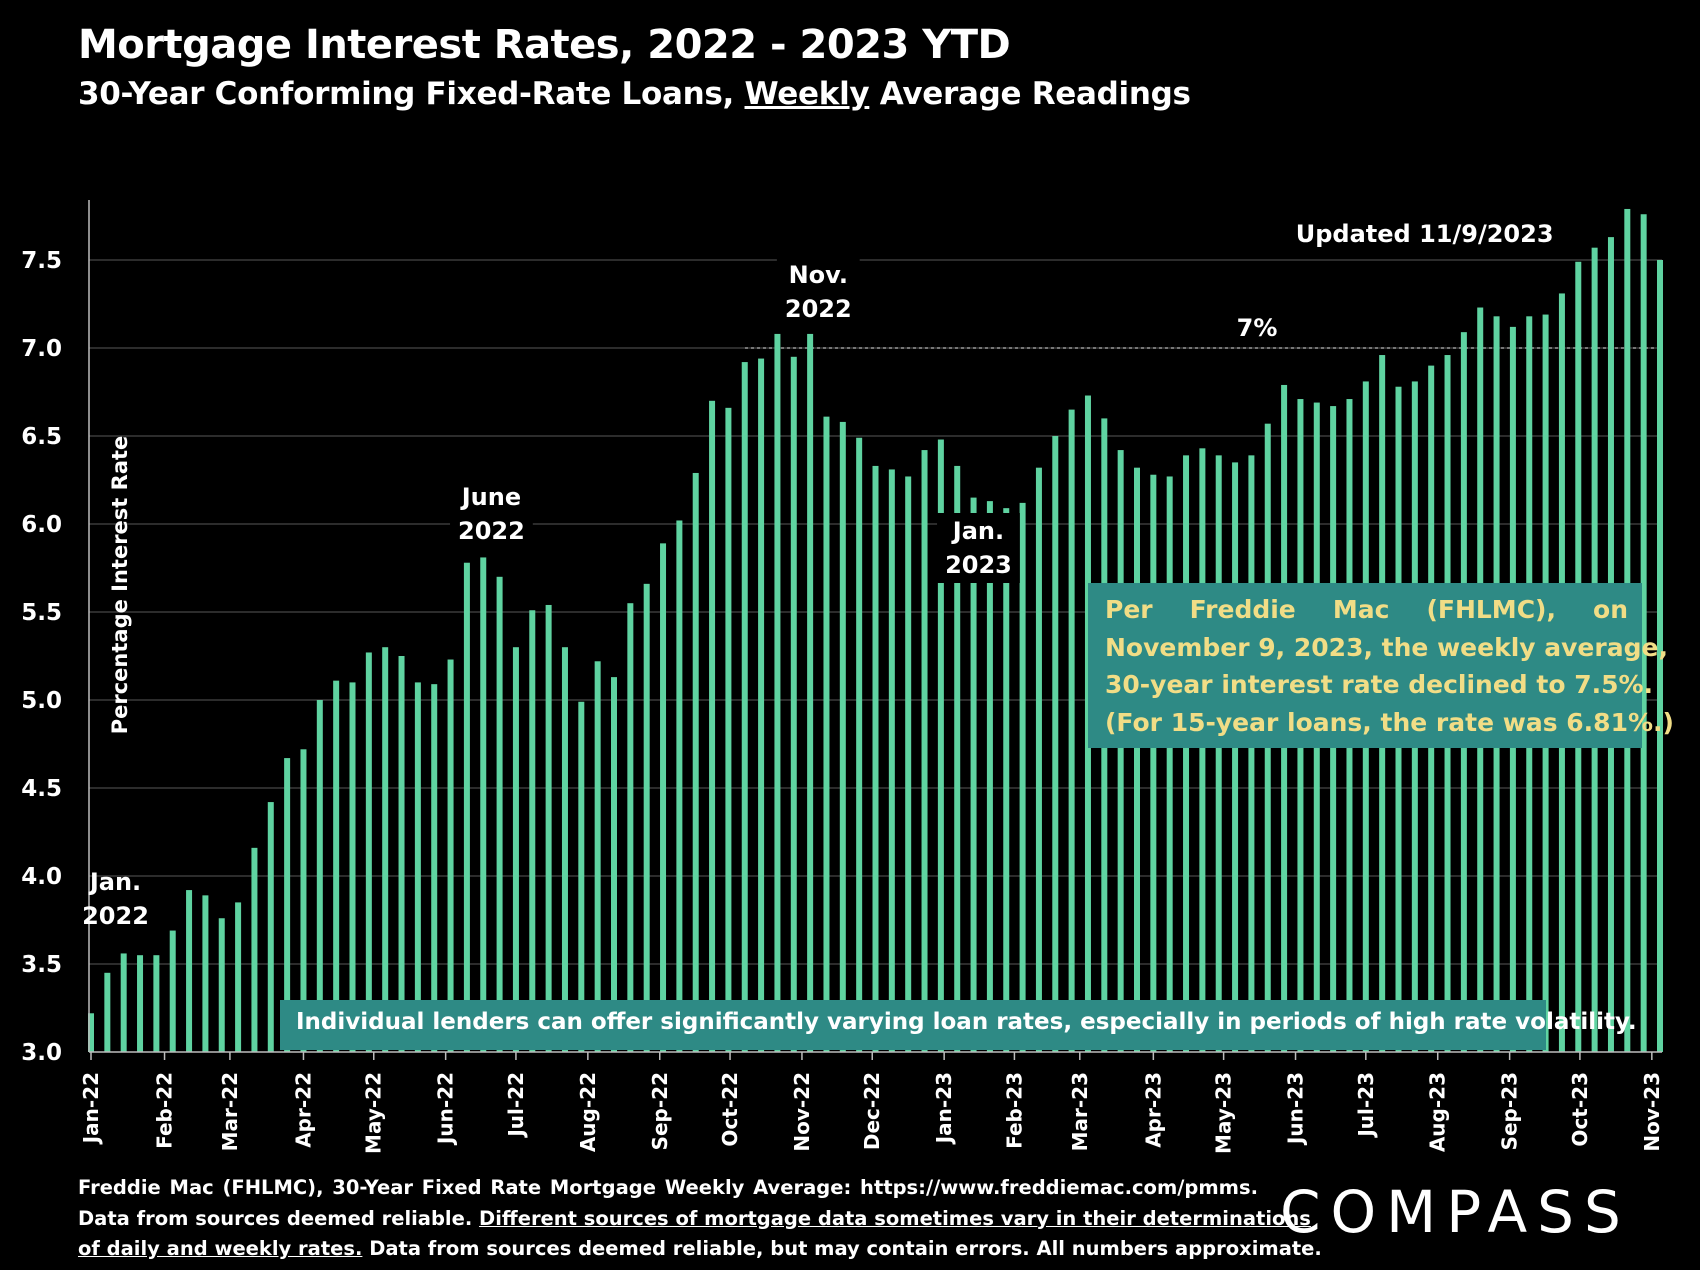 The width and height of the screenshot is (1700, 1270). Describe the element at coordinates (303, 1110) in the screenshot. I see `x-tick-label: Apr-22` at that location.